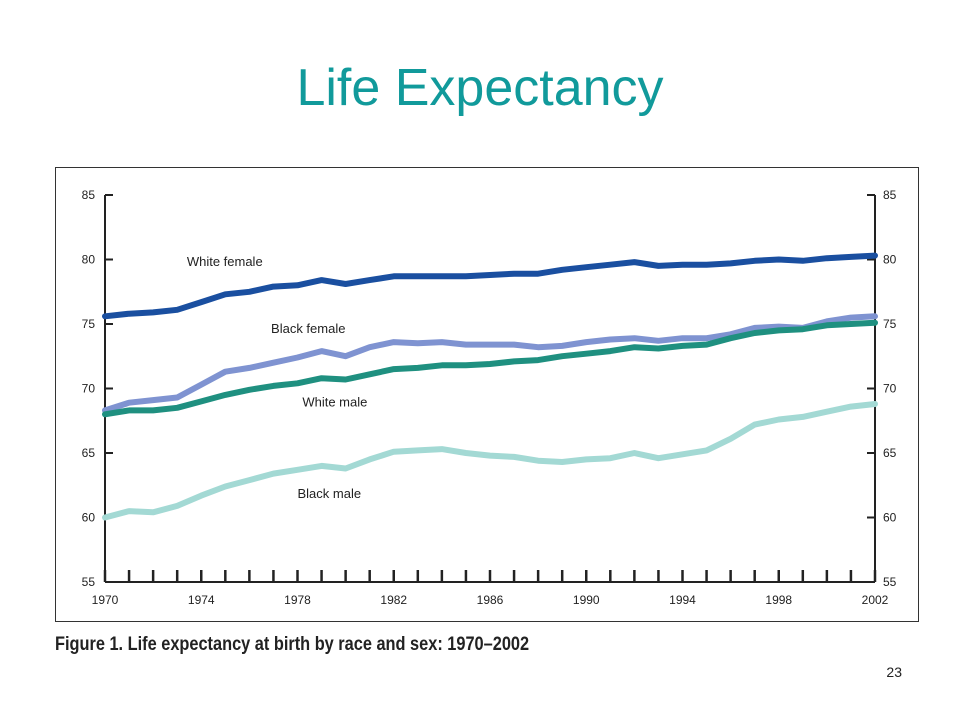 The width and height of the screenshot is (960, 720). I want to click on x-tick-label: 1982, so click(393, 600).